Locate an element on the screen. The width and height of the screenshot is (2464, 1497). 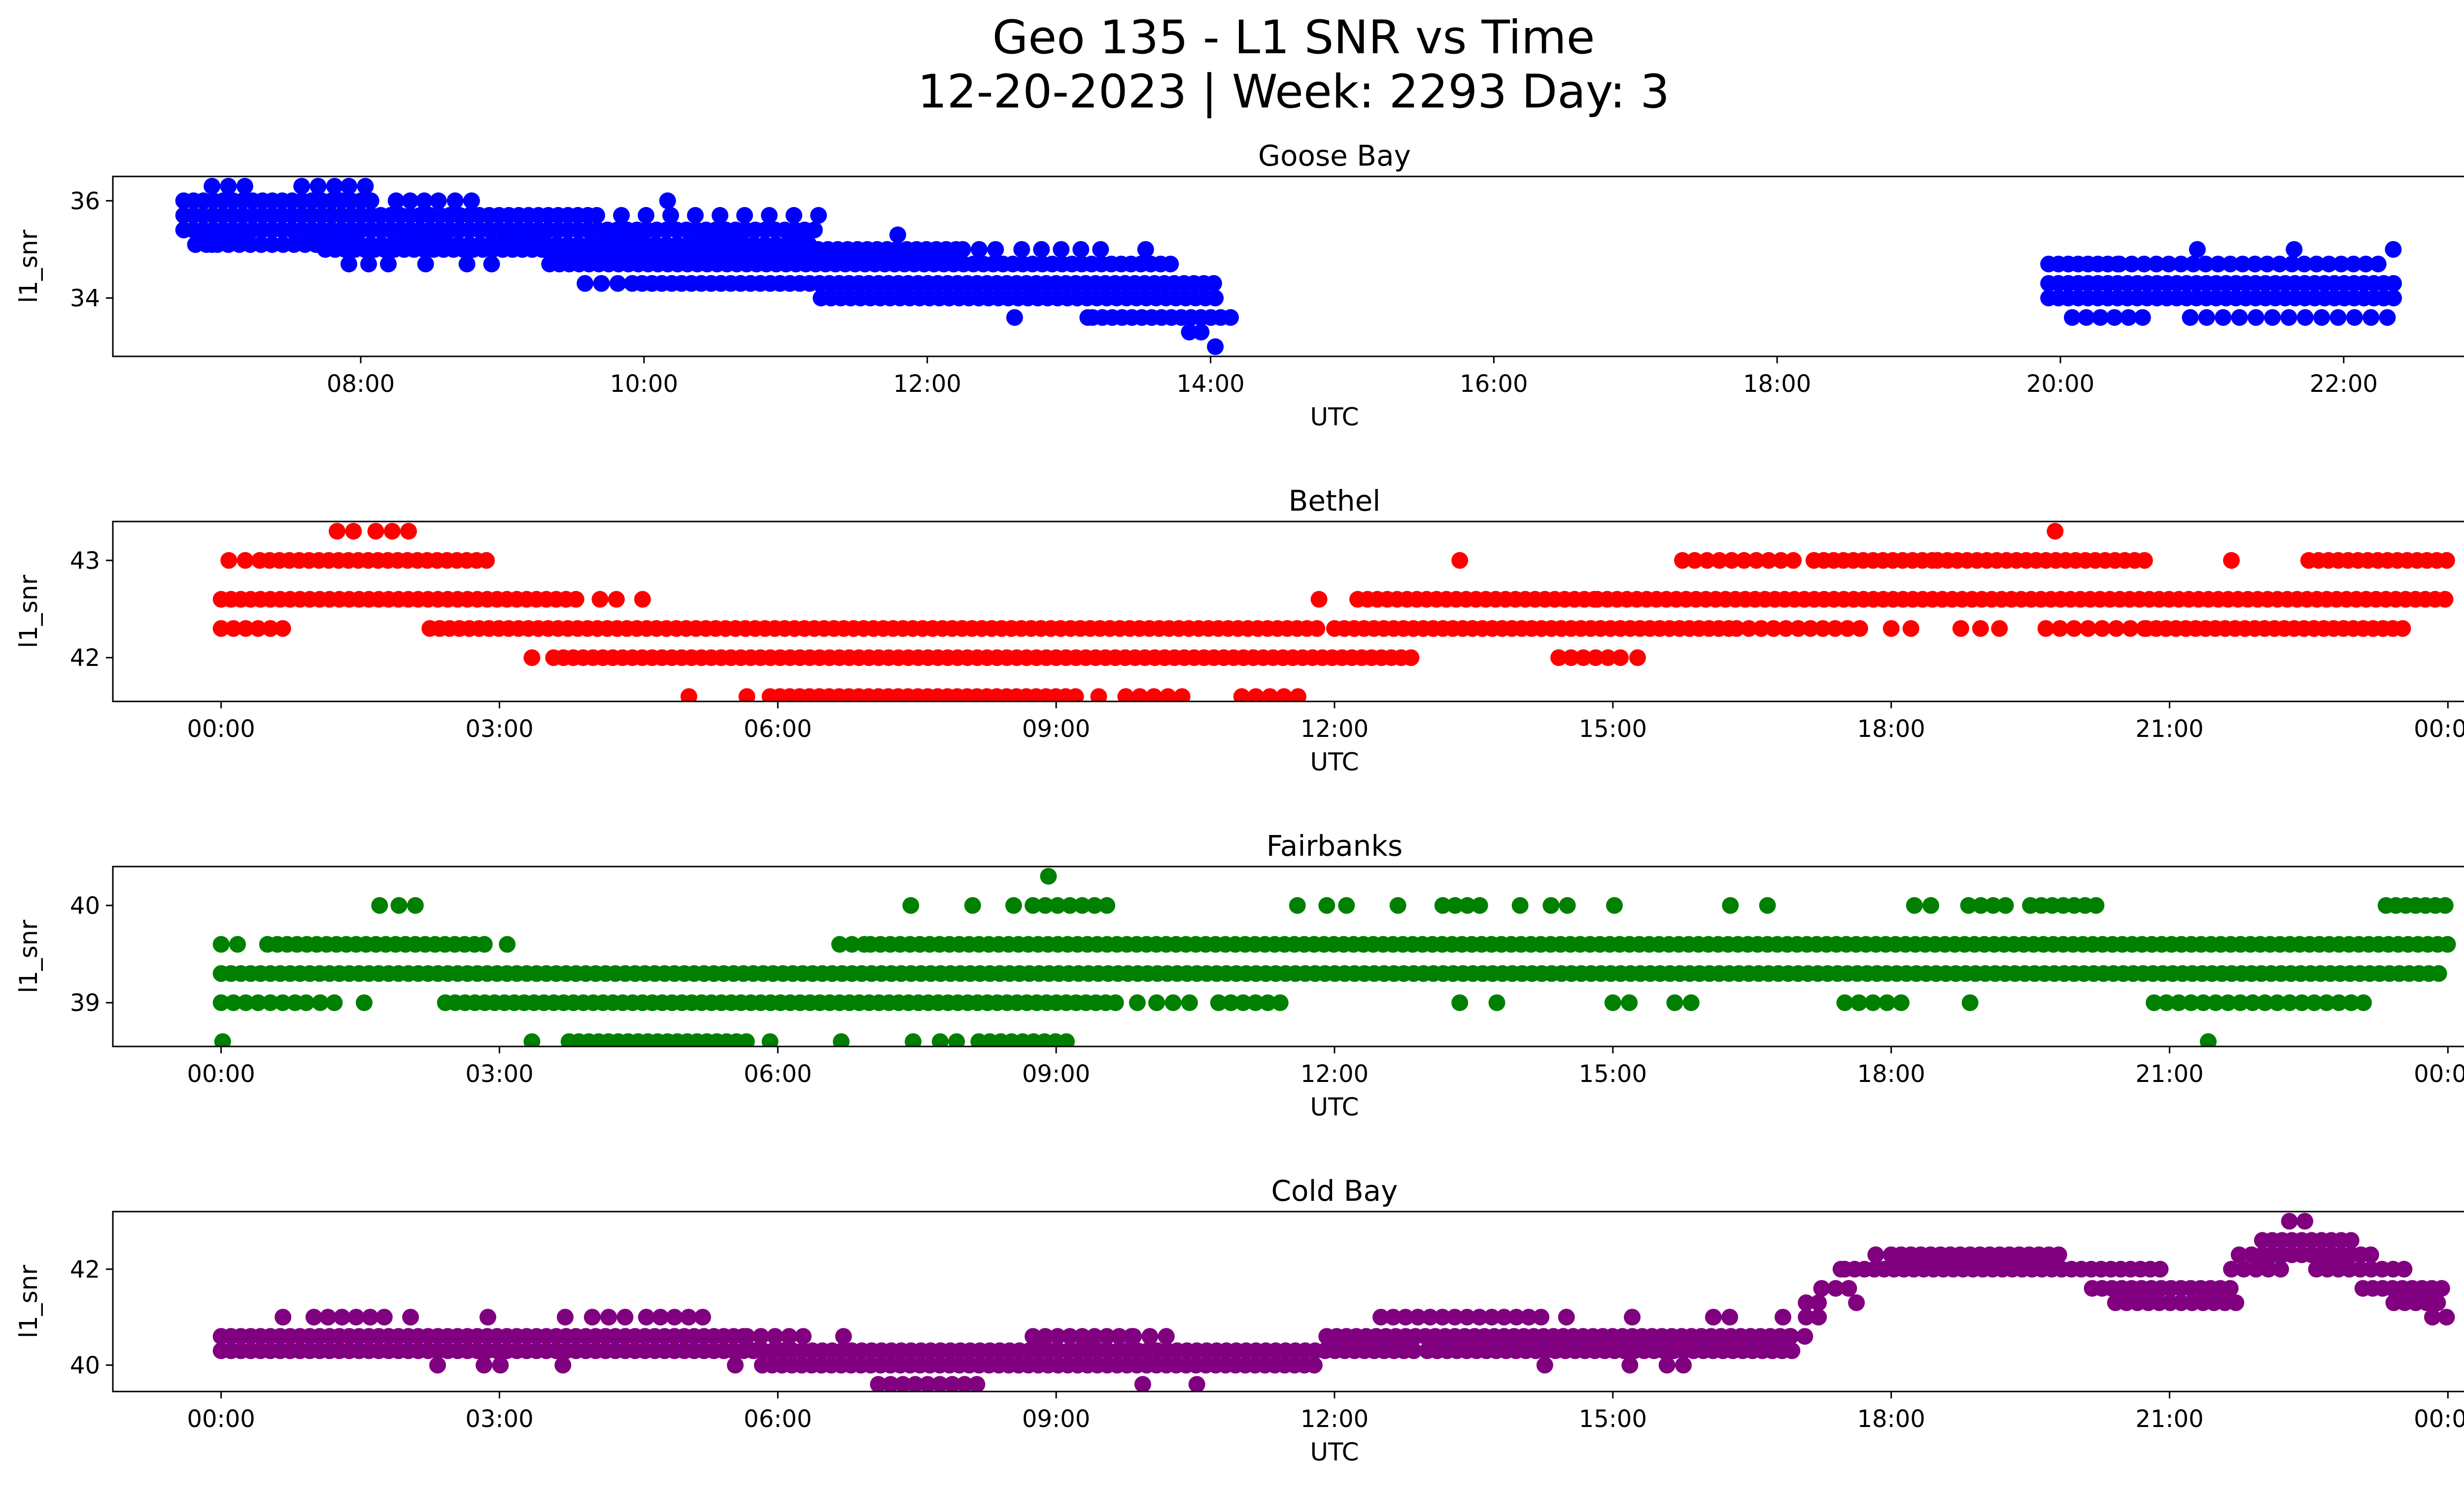
subplot-title: Bethel is located at coordinates (1335, 501).